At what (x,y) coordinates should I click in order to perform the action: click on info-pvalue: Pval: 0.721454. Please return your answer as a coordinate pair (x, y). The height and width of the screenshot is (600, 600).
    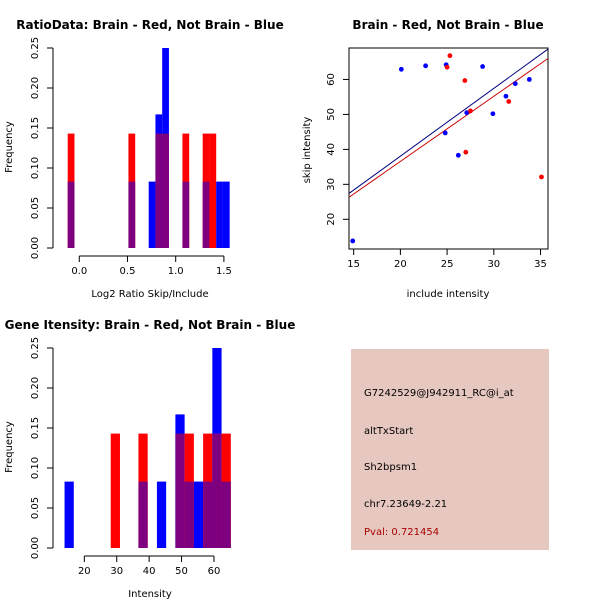
    Looking at the image, I should click on (401, 532).